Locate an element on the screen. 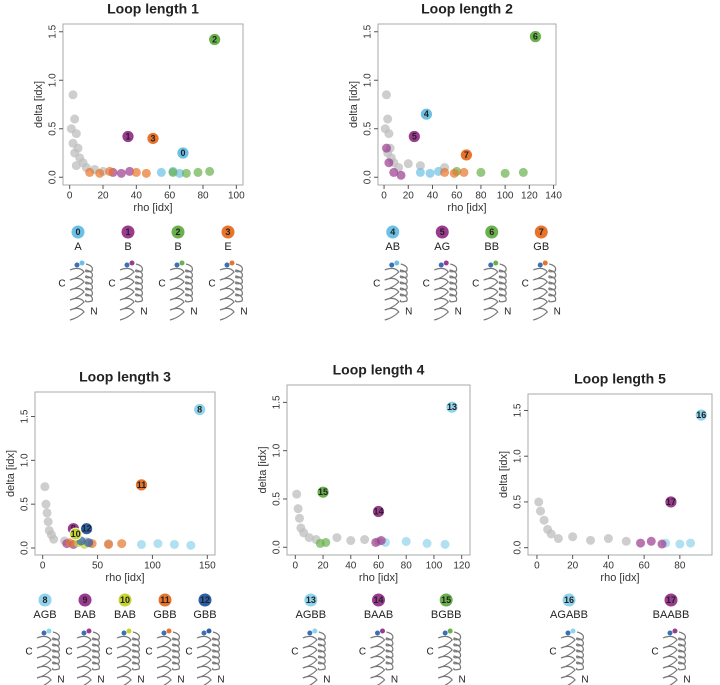 The height and width of the screenshot is (685, 720). legend-id: 0 is located at coordinates (77, 232).